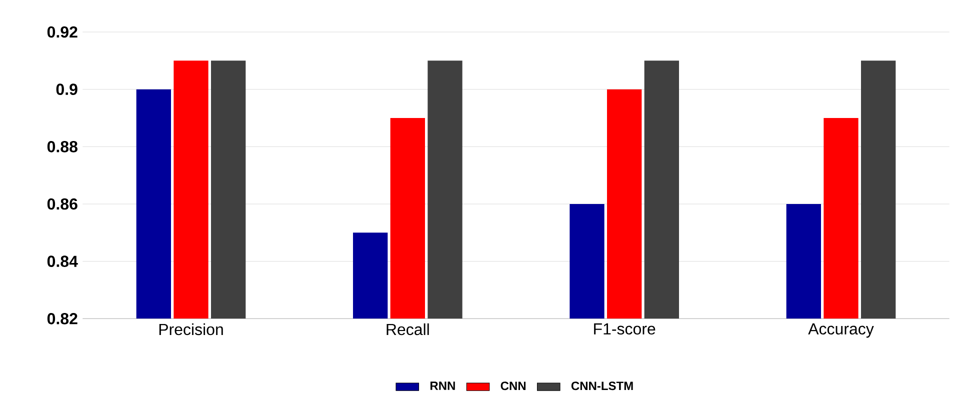 This screenshot has height=408, width=964. Describe the element at coordinates (513, 386) in the screenshot. I see `legend-label: CNN` at that location.